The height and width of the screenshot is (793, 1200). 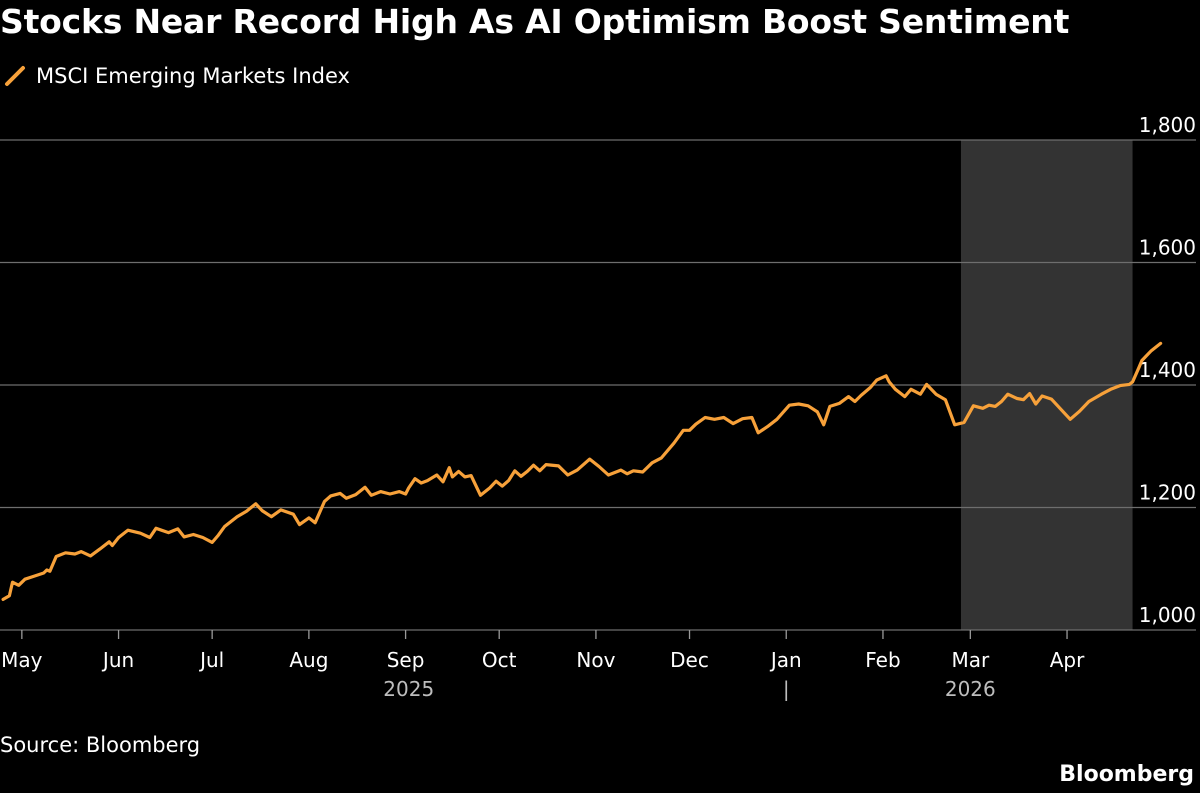 What do you see at coordinates (1167, 615) in the screenshot?
I see `y-tick-label: 1,000` at bounding box center [1167, 615].